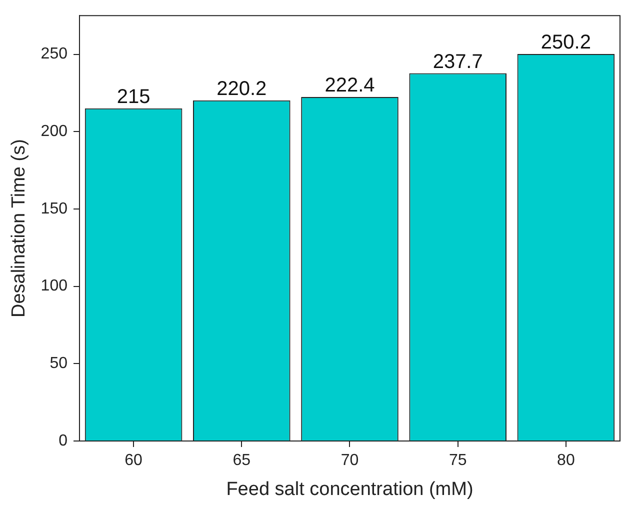 The width and height of the screenshot is (622, 509). What do you see at coordinates (349, 461) in the screenshot?
I see `x-tick-label: 70` at bounding box center [349, 461].